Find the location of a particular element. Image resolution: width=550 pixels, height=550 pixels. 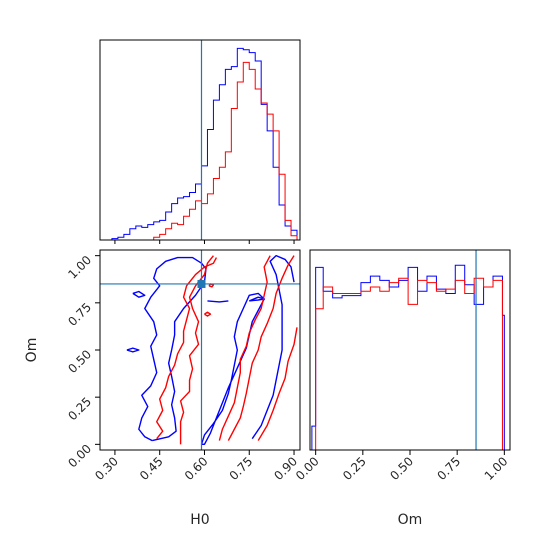

om-marginal-plot-area is located at coordinates (410, 350).